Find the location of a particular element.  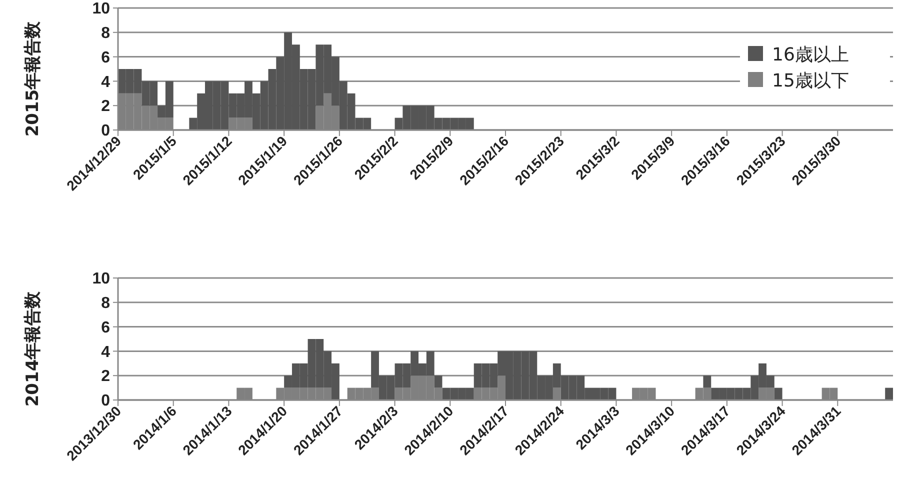

legend-label: 16歳以上 is located at coordinates (810, 55).